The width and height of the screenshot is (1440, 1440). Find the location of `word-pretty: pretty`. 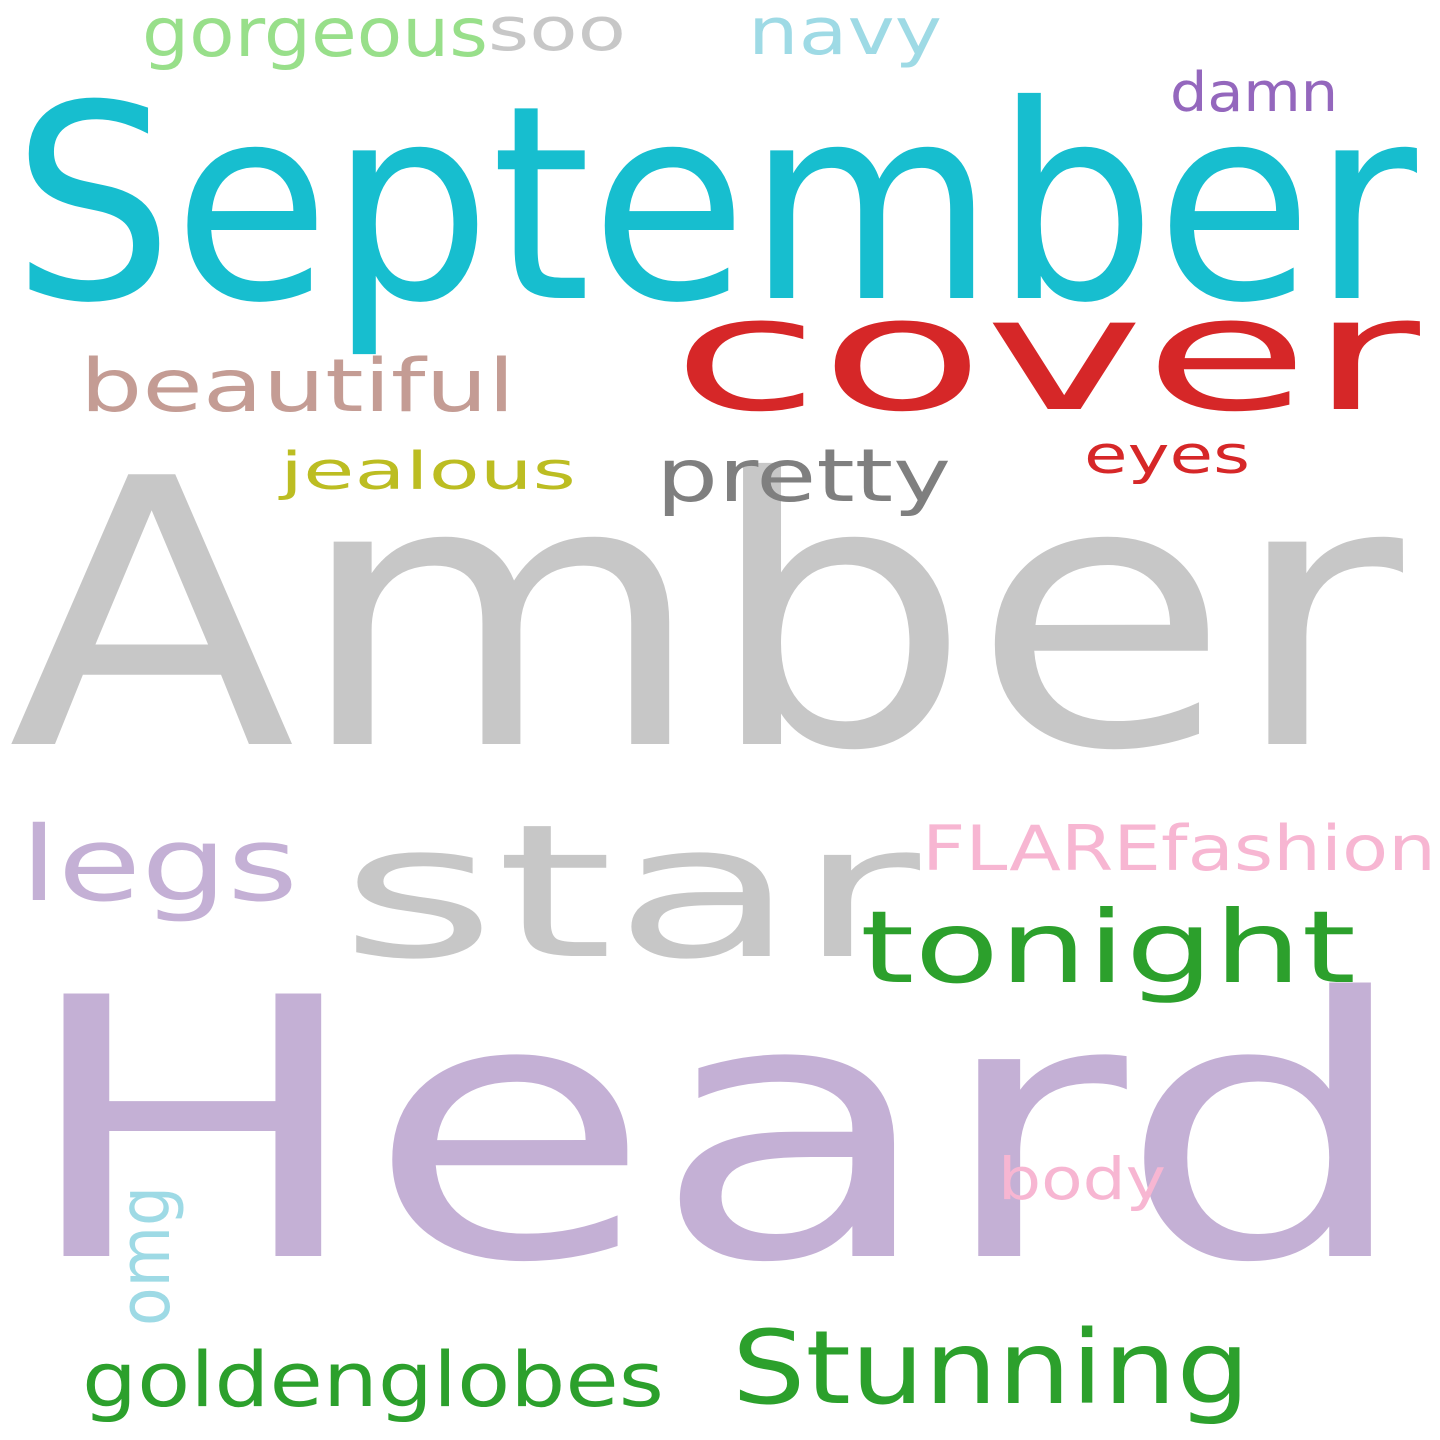

word-pretty: pretty is located at coordinates (803, 476).